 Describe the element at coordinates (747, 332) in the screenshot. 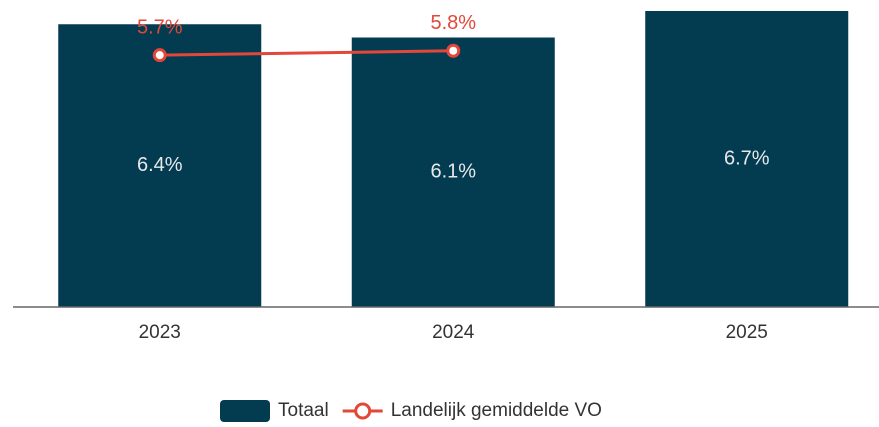

I see `x-tick-label: 2025` at that location.